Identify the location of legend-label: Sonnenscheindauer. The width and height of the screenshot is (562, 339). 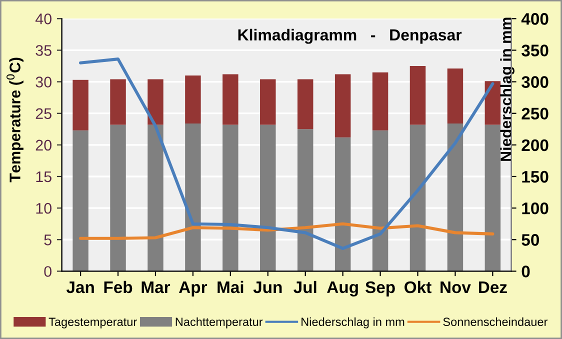
(495, 321).